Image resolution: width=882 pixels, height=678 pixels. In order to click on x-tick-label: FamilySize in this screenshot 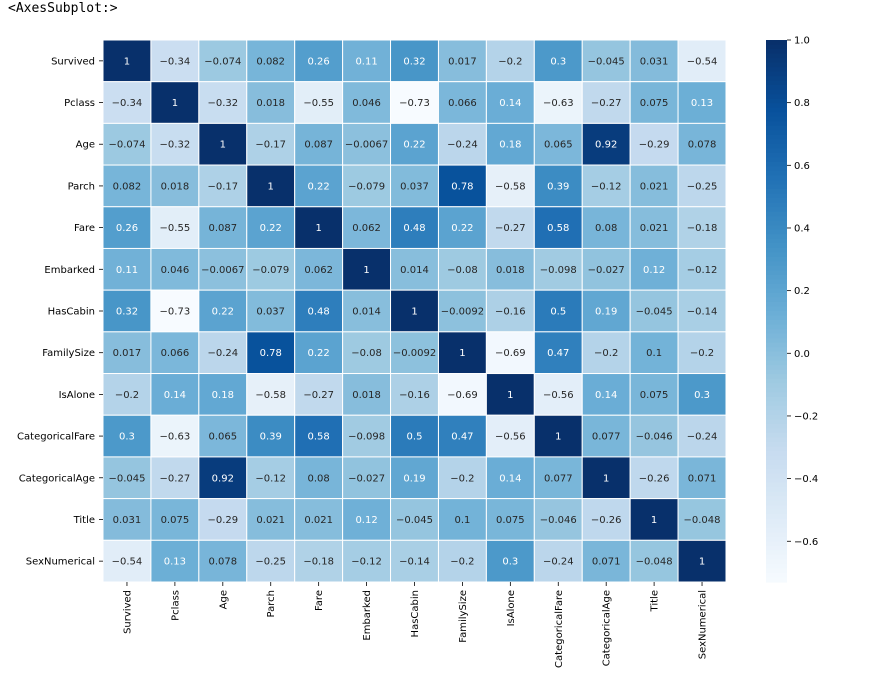, I will do `click(463, 616)`.